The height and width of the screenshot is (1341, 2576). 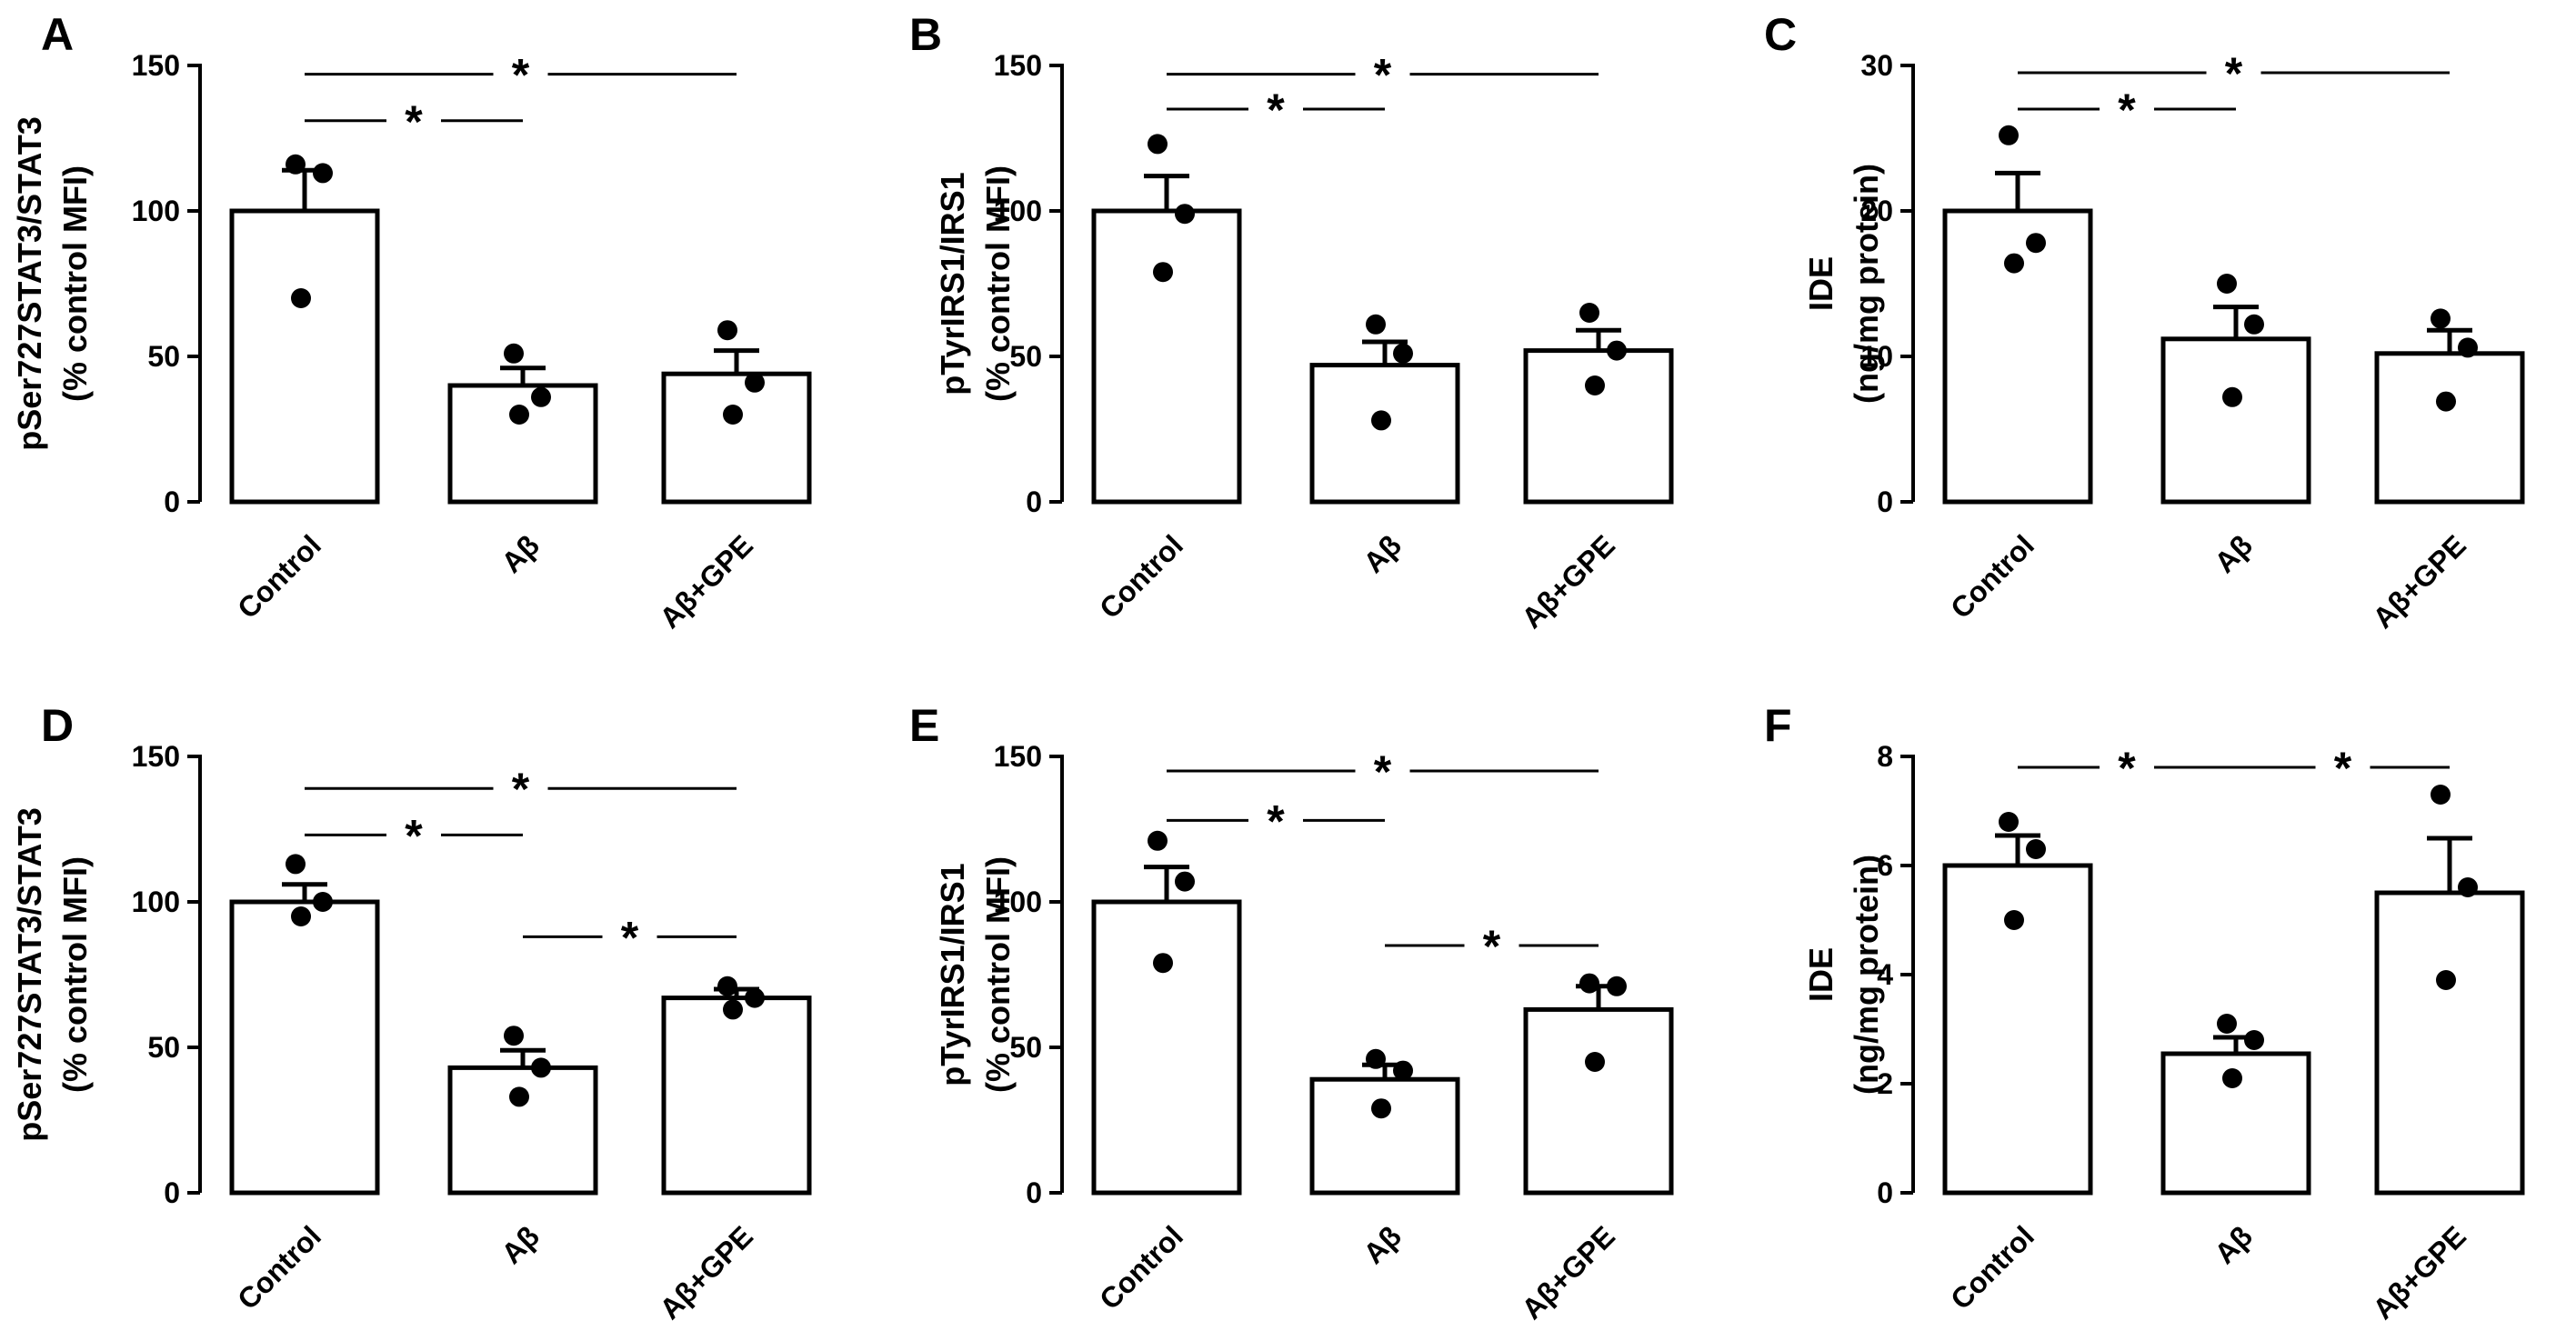 What do you see at coordinates (57, 726) in the screenshot?
I see `panel-letter: D` at bounding box center [57, 726].